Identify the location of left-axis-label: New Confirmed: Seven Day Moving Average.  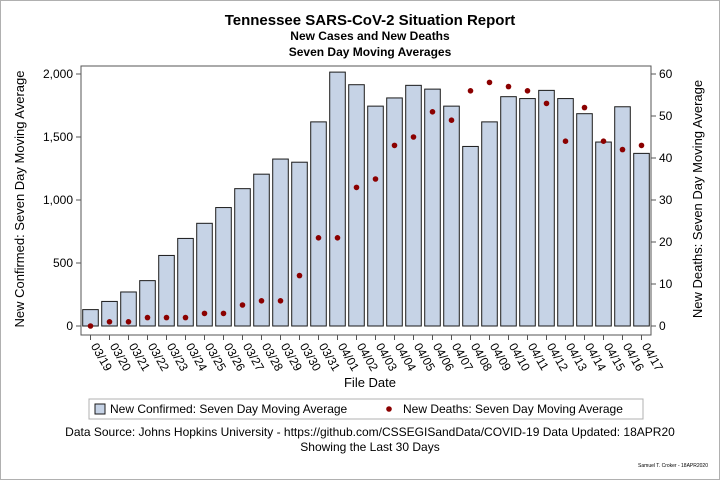
(19, 199).